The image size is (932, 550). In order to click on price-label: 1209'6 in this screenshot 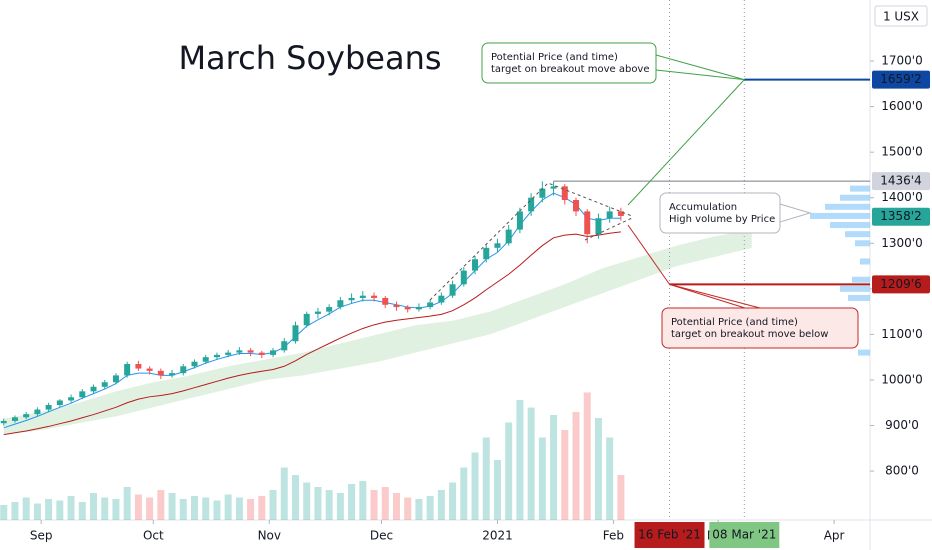, I will do `click(900, 284)`.